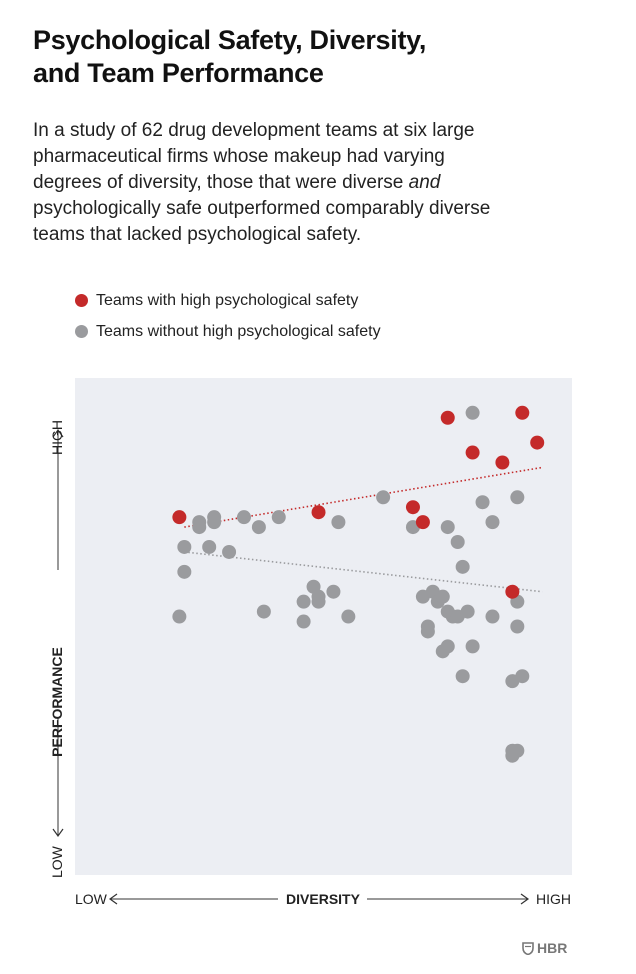  Describe the element at coordinates (58, 833) in the screenshot. I see `y-axis-arrow-down-icon` at that location.